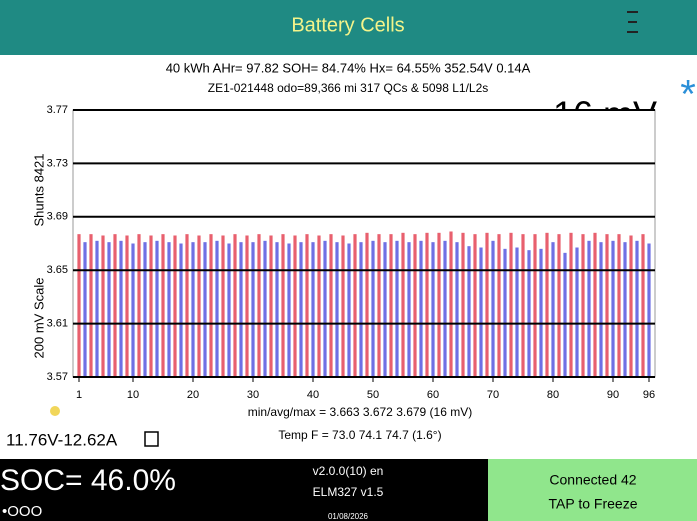 This screenshot has height=521, width=697. I want to click on footer-bar, so click(244, 490).